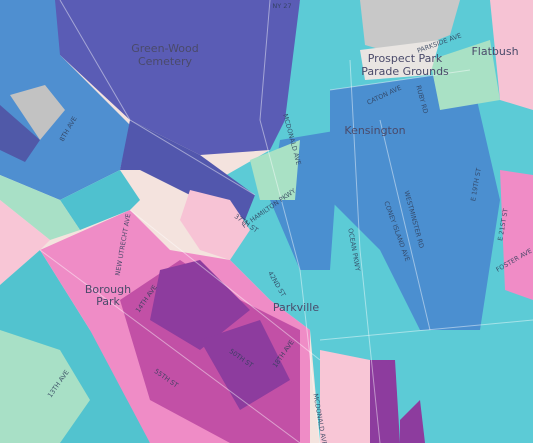  What do you see at coordinates (296, 307) in the screenshot?
I see `place-label: Parkville` at bounding box center [296, 307].